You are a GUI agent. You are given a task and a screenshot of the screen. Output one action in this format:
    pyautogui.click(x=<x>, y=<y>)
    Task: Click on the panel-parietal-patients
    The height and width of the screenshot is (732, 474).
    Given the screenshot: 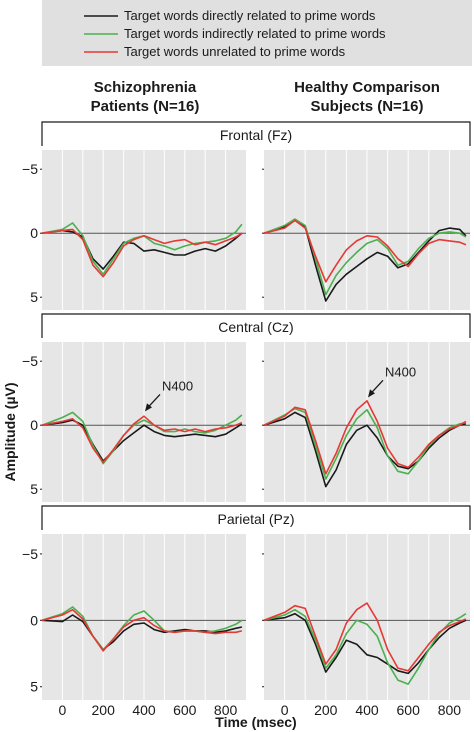 What is the action you would take?
    pyautogui.click(x=143, y=617)
    